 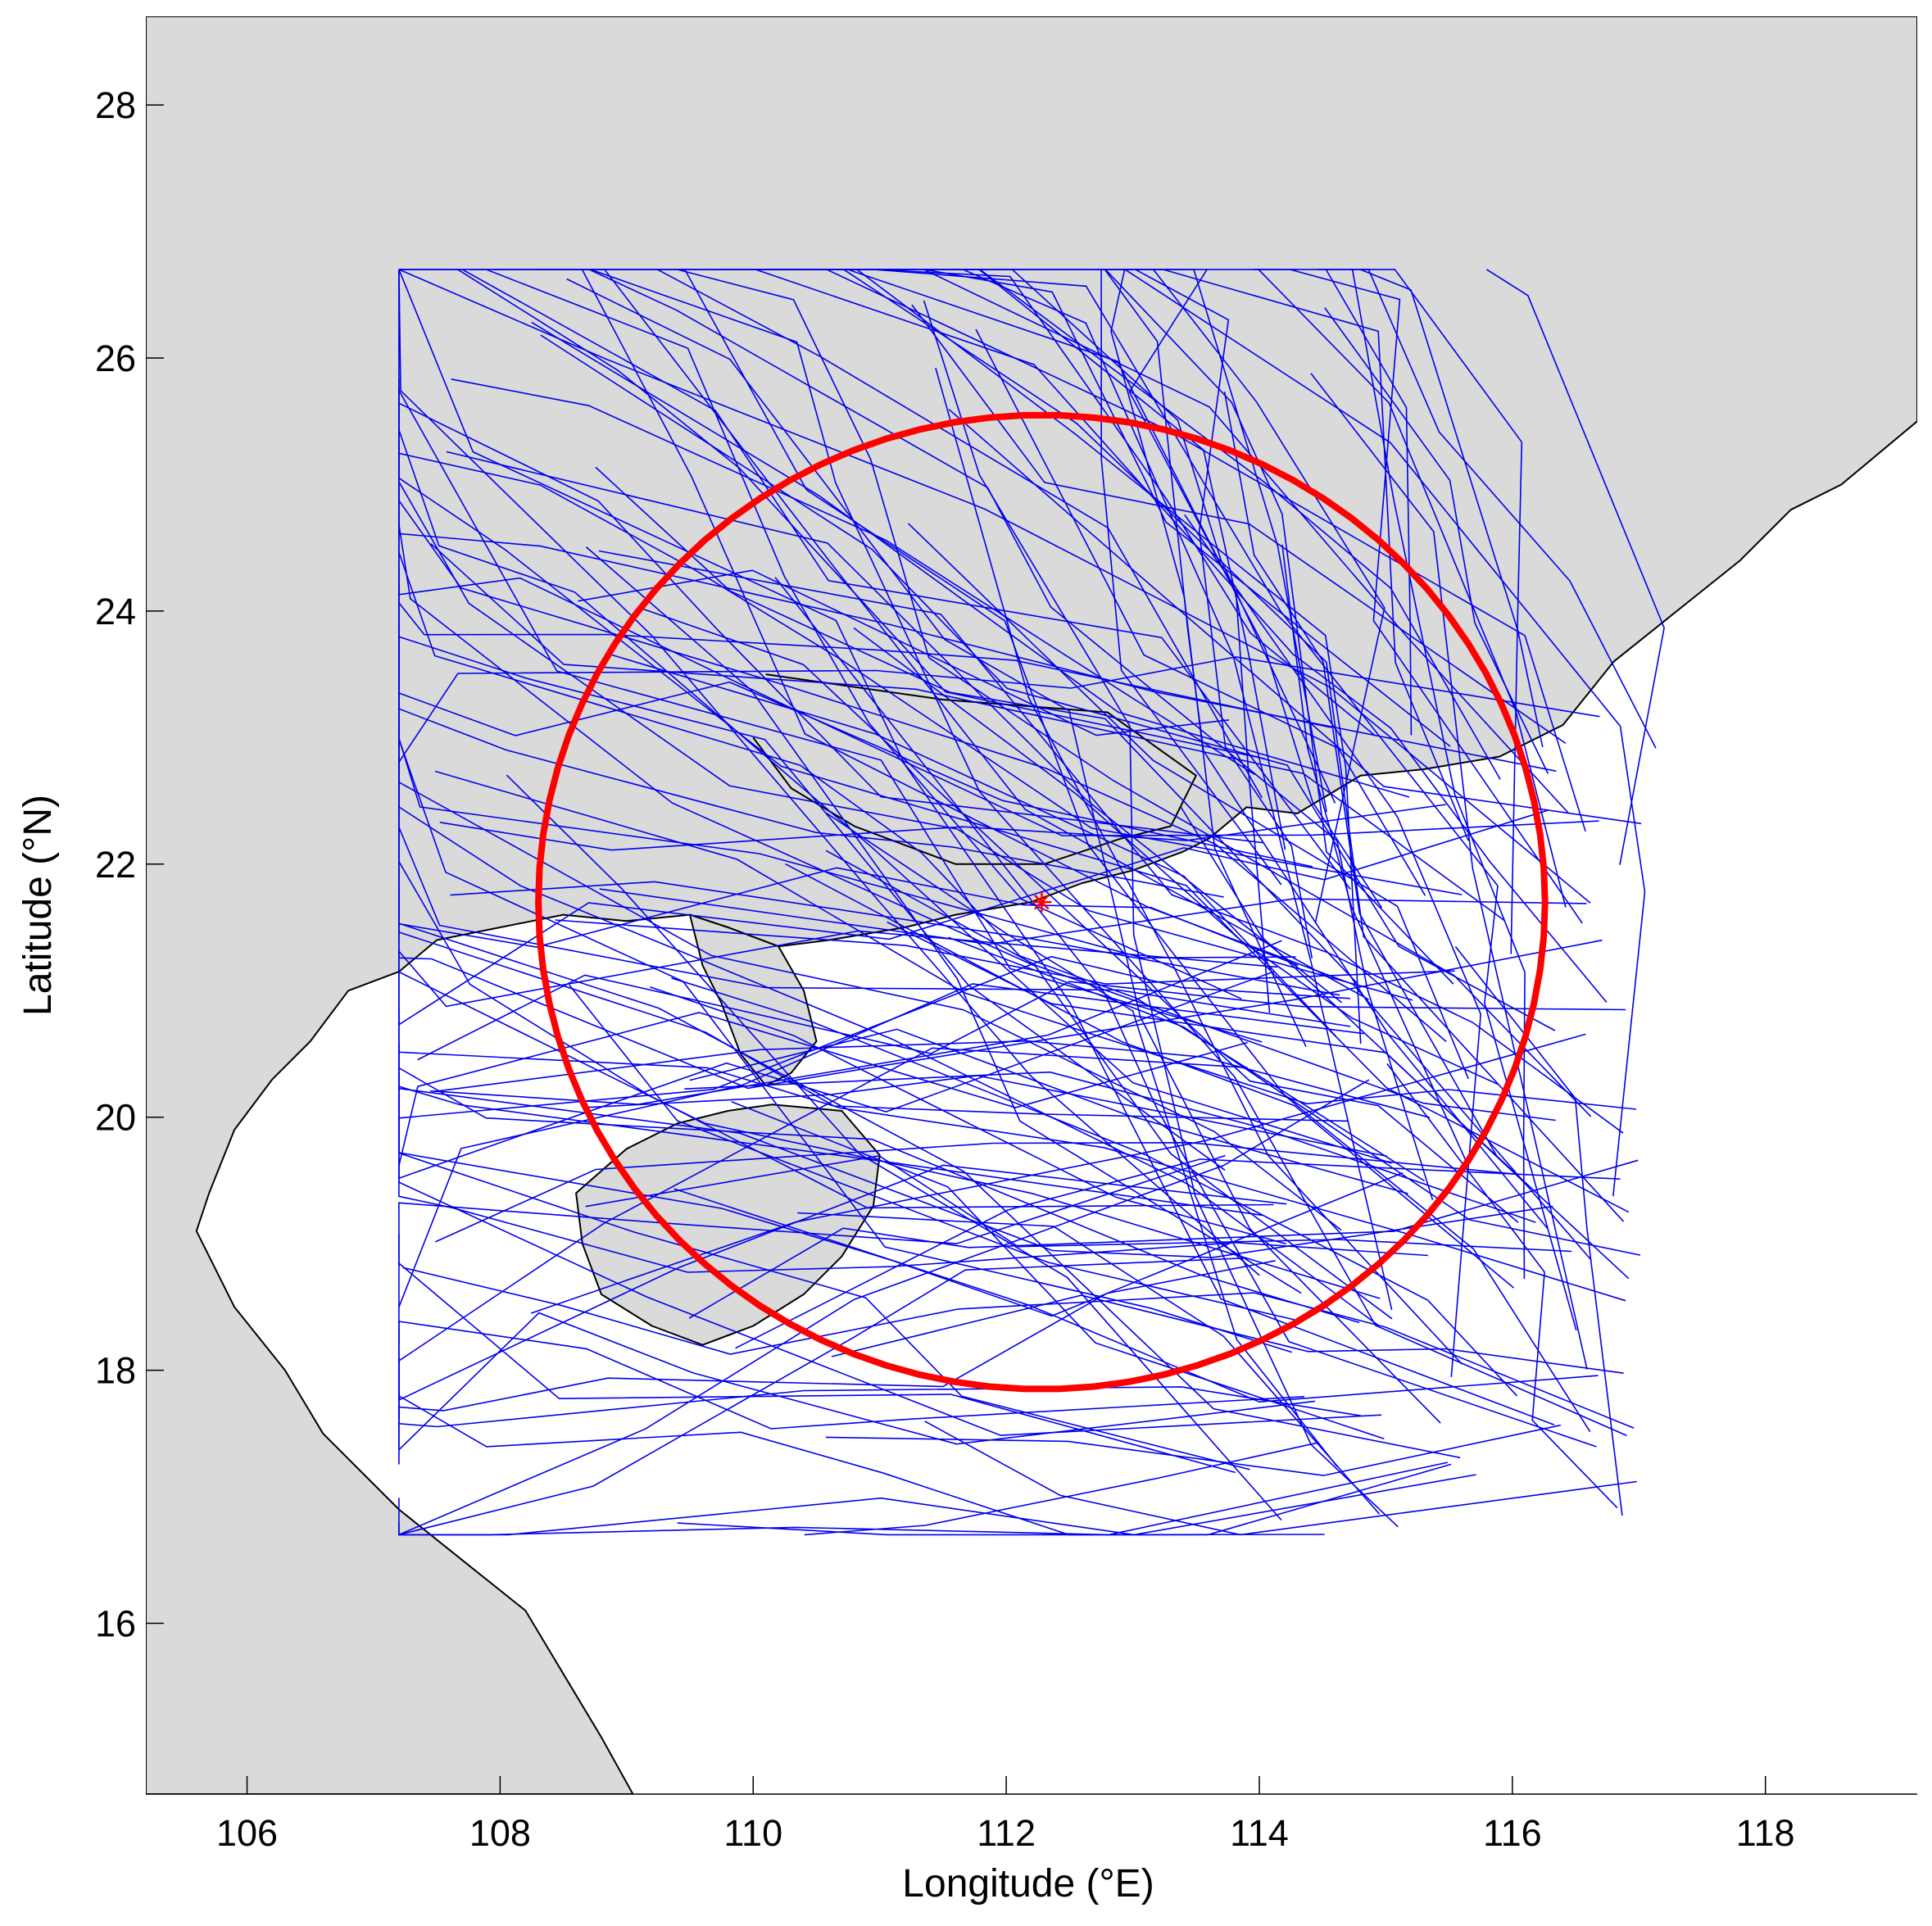 I want to click on y-tick-label: 16, so click(x=116, y=1623).